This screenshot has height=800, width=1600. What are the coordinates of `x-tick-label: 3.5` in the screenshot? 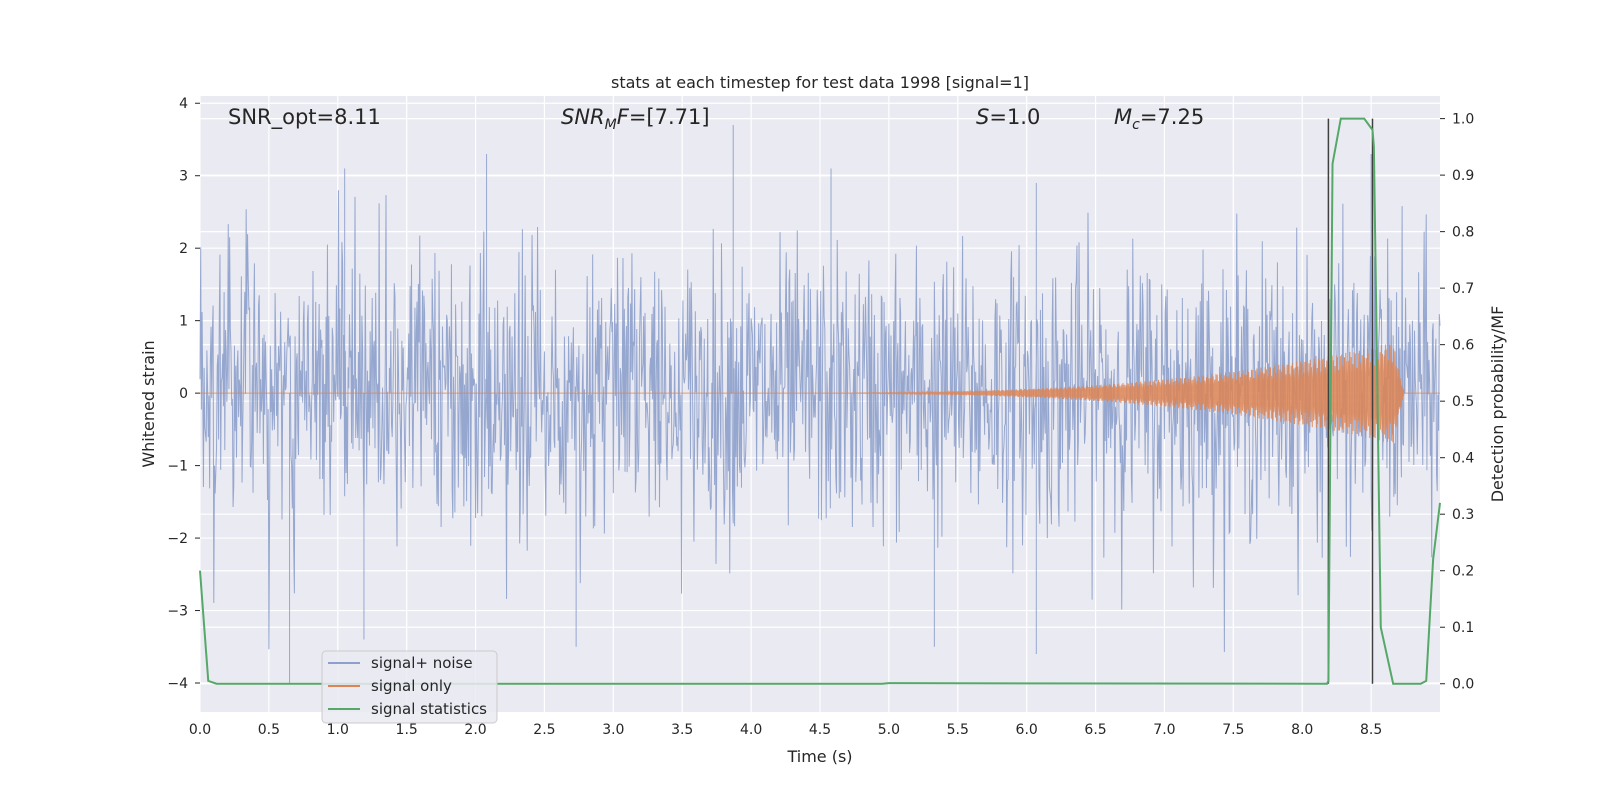 It's located at (682, 730).